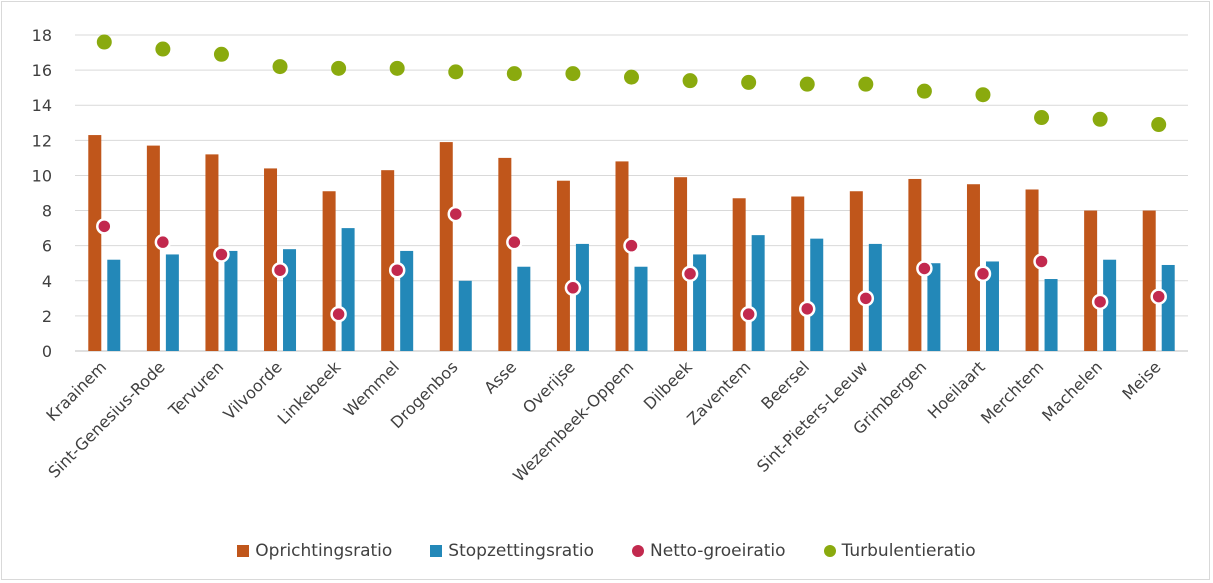 Image resolution: width=1213 pixels, height=583 pixels. I want to click on legend-label: Turbulentieratio, so click(908, 551).